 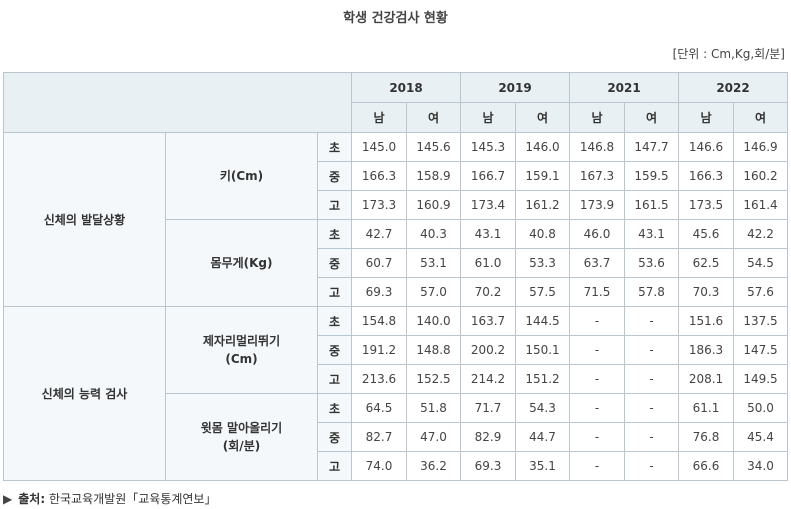 What do you see at coordinates (706, 321) in the screenshot?
I see `value-cell: 151.6` at bounding box center [706, 321].